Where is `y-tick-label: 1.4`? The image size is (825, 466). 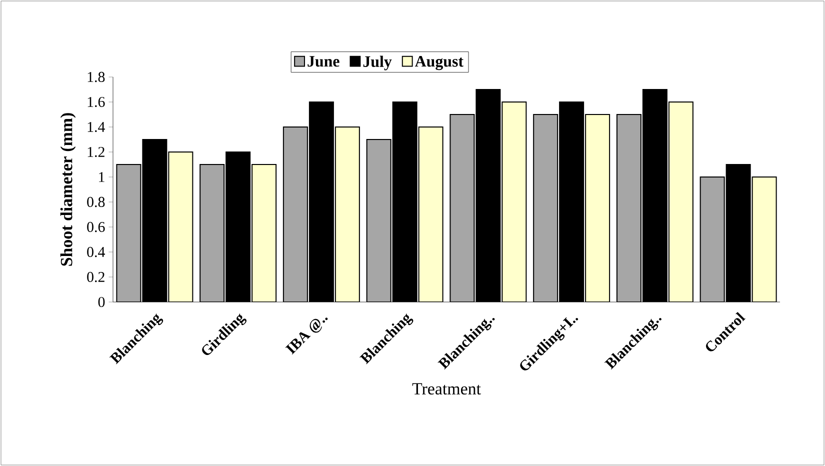 y-tick-label: 1.4 is located at coordinates (96, 127).